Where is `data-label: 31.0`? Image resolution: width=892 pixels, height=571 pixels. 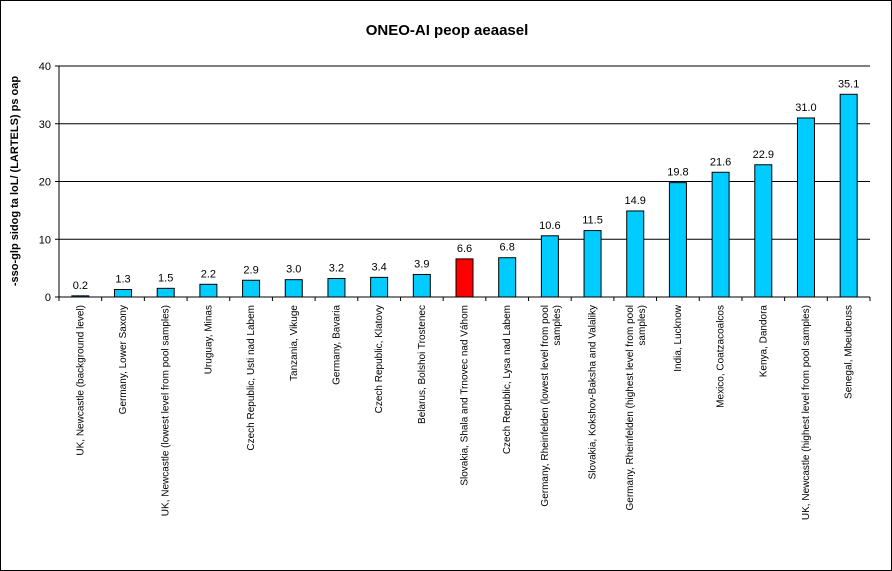
data-label: 31.0 is located at coordinates (805, 108).